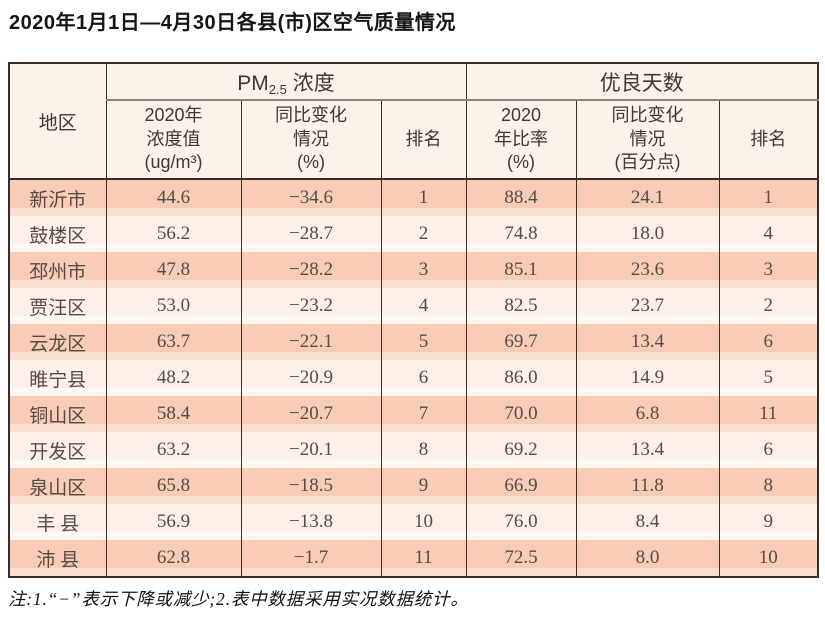  Describe the element at coordinates (647, 140) in the screenshot. I see `column-header-good-change: 同比变化 情况 (百分点)` at that location.